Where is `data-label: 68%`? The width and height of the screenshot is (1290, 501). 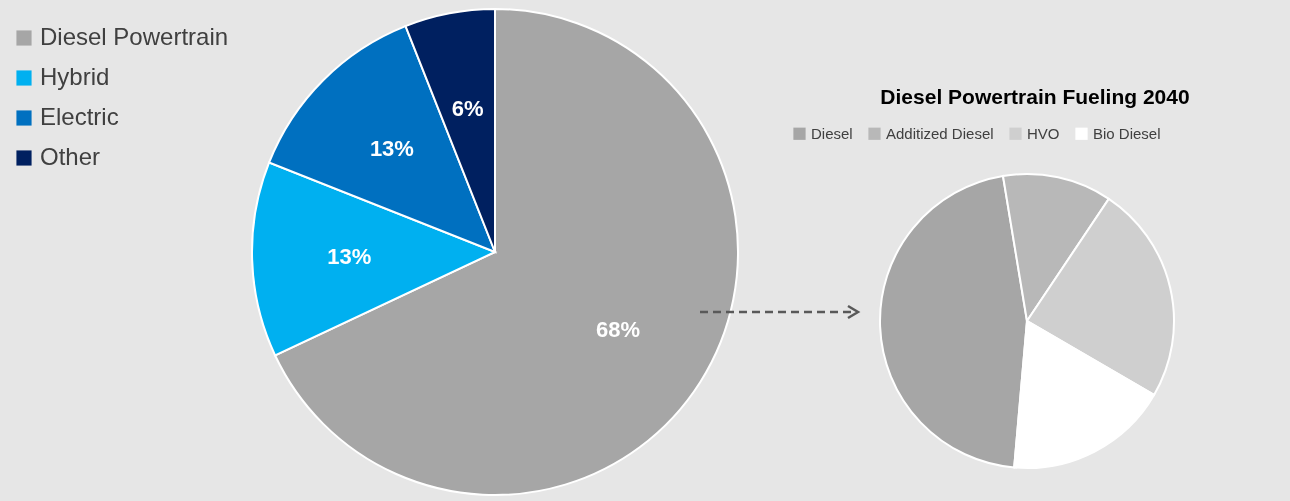 data-label: 68% is located at coordinates (618, 330).